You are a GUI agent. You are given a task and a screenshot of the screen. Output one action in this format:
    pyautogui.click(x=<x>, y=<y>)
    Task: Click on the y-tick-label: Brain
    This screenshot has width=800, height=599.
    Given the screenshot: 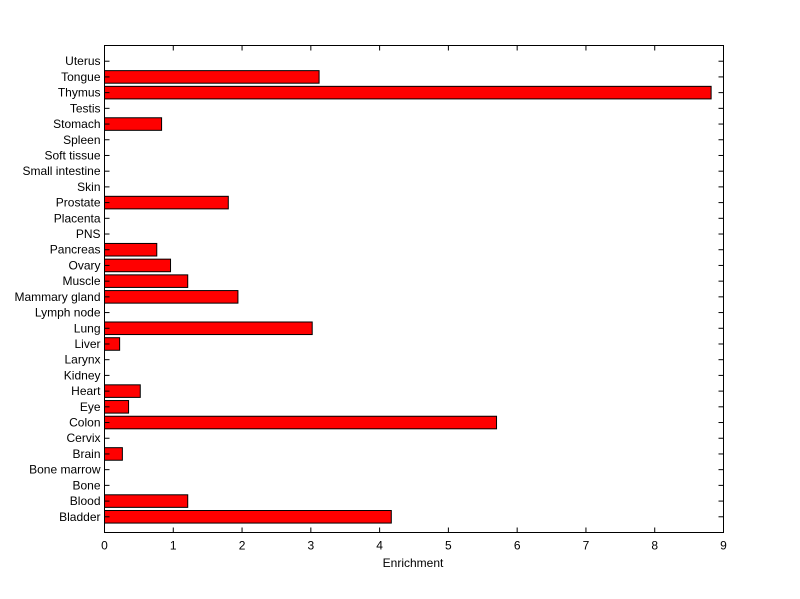 What is the action you would take?
    pyautogui.click(x=86, y=454)
    